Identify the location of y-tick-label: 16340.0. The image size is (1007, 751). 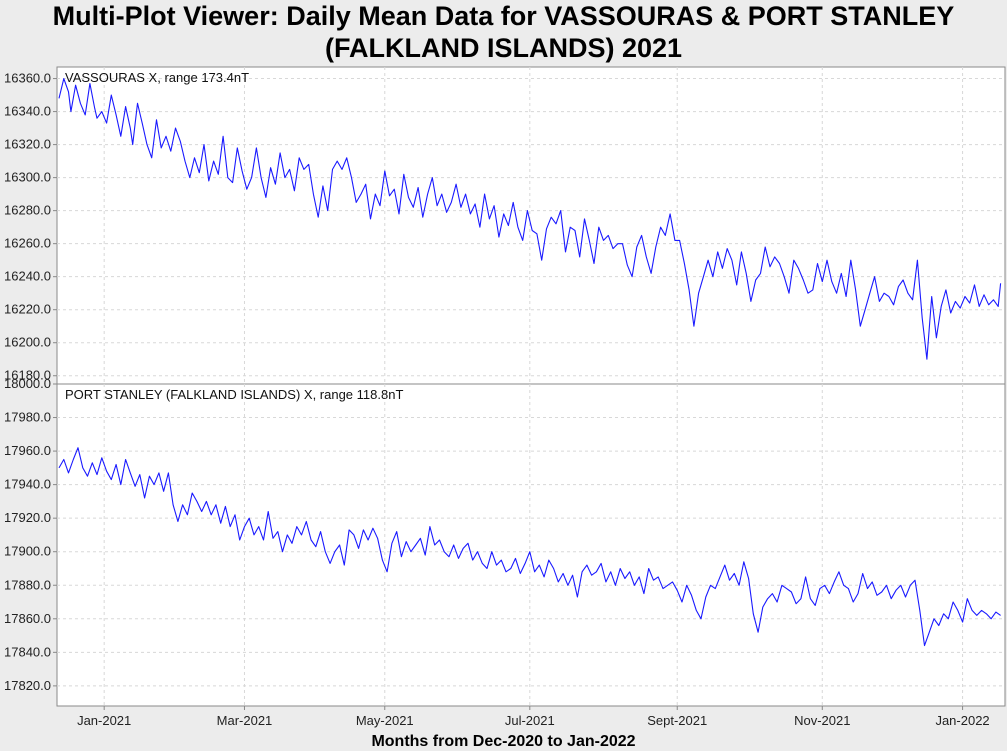
(27, 111).